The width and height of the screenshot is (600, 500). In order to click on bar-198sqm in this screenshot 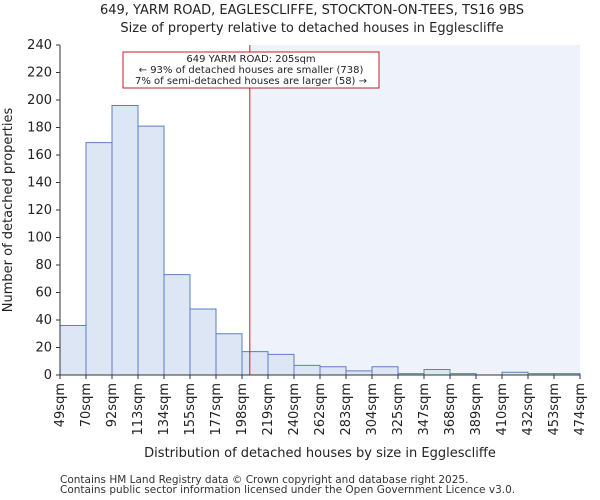, I will do `click(255, 363)`.